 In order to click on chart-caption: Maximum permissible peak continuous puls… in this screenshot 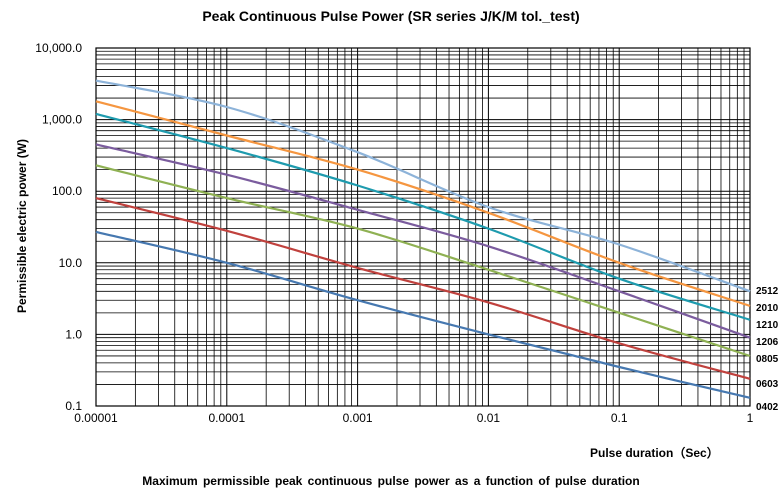, I will do `click(391, 481)`.